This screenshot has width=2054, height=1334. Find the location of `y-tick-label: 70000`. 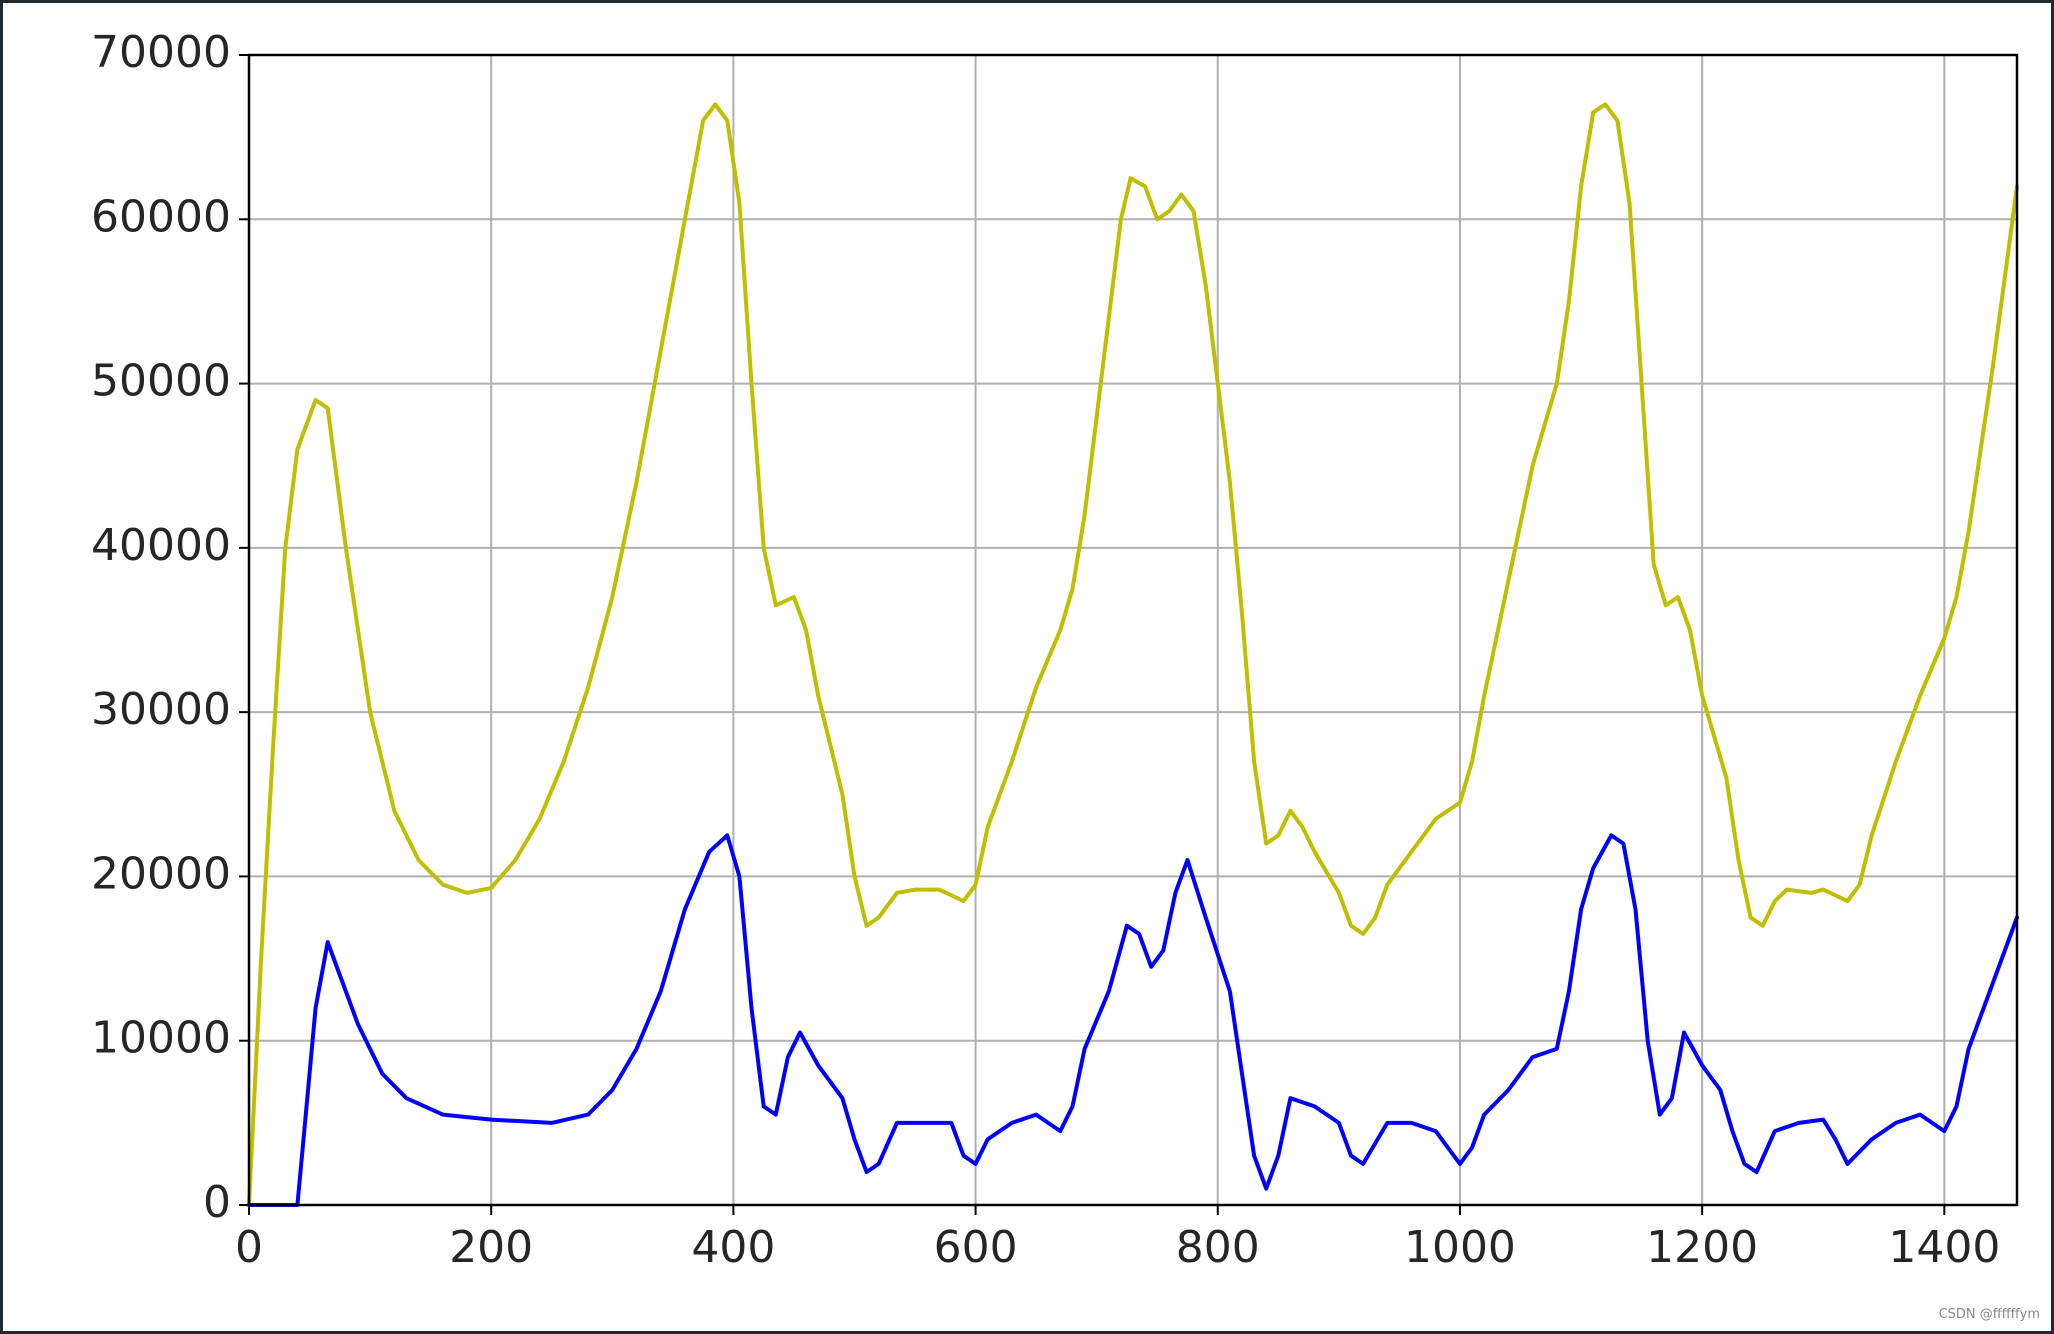

y-tick-label: 70000 is located at coordinates (161, 52).